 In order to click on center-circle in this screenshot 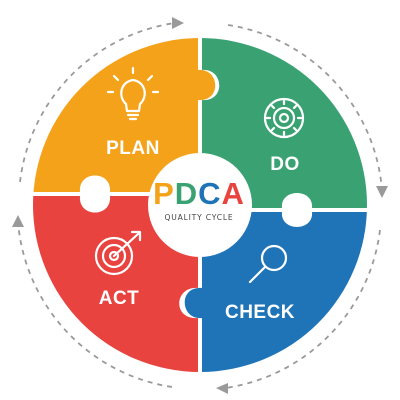, I will do `click(200, 205)`.